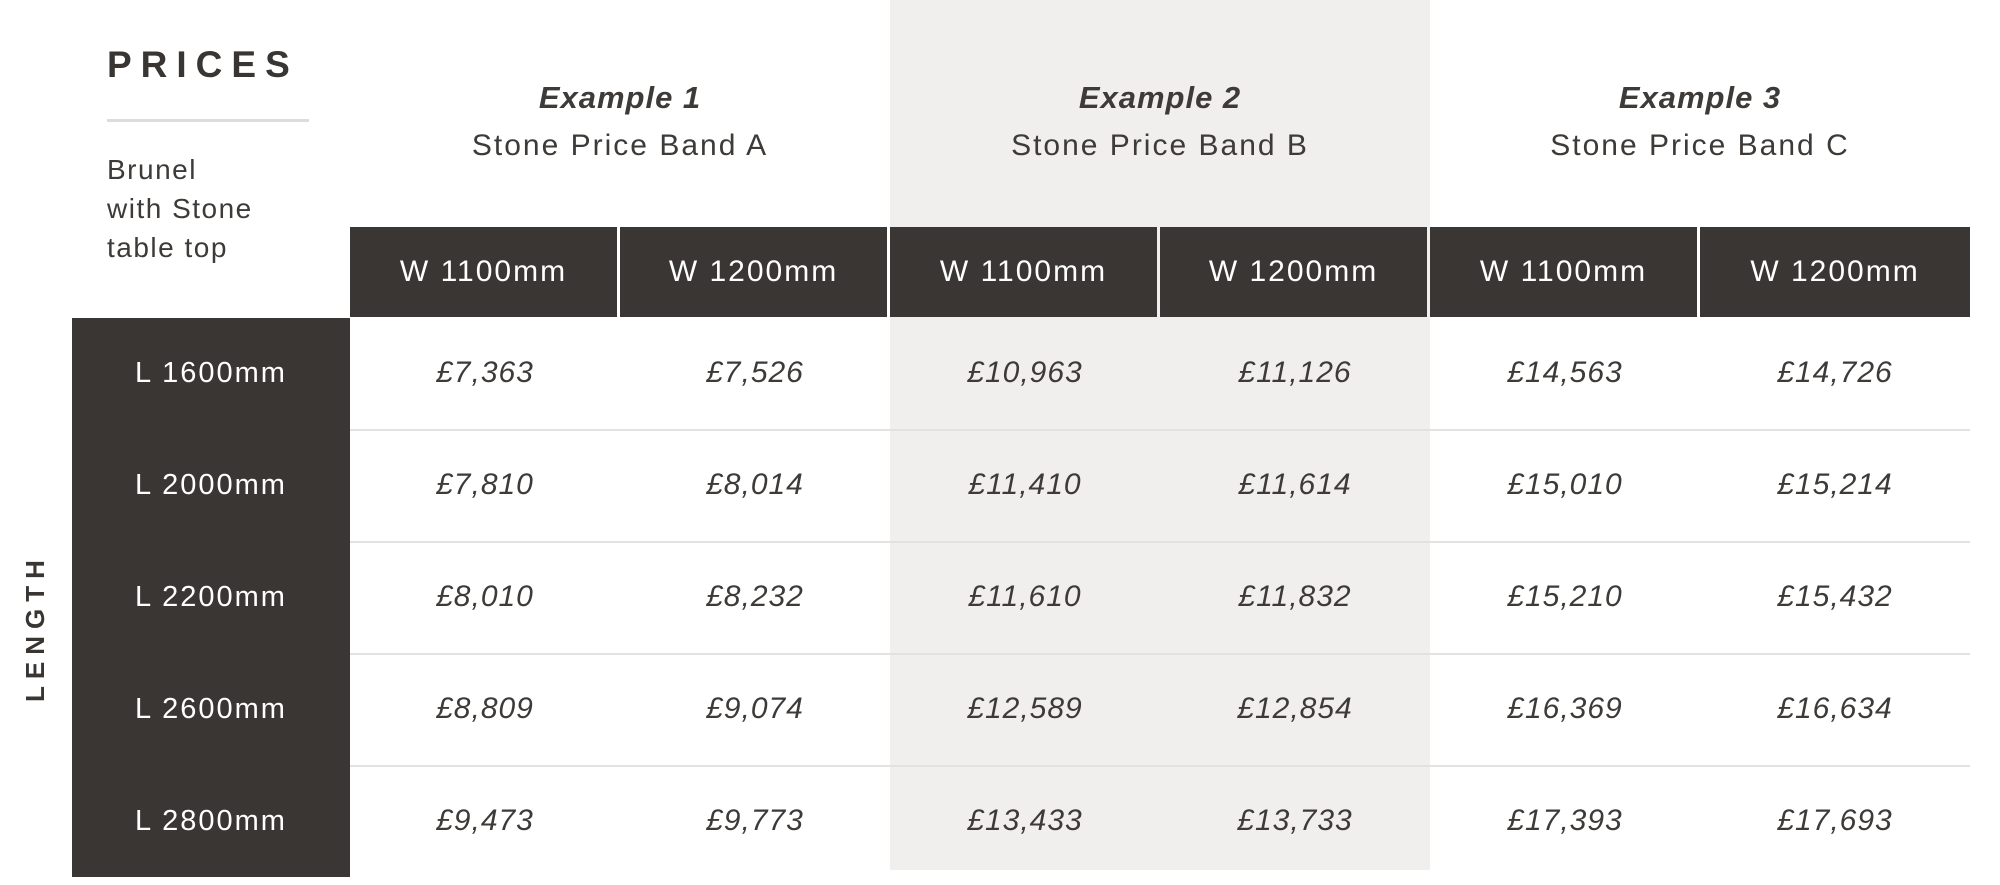  What do you see at coordinates (1295, 484) in the screenshot?
I see `price-cell: £11,614` at bounding box center [1295, 484].